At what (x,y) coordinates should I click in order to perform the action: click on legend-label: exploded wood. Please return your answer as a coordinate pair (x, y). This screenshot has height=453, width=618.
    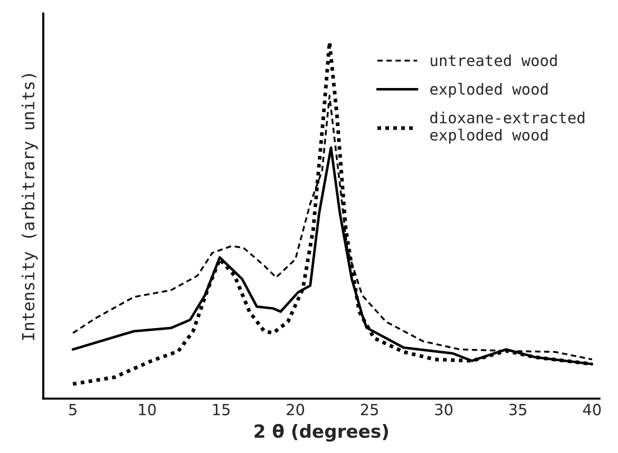
    Looking at the image, I should click on (489, 90).